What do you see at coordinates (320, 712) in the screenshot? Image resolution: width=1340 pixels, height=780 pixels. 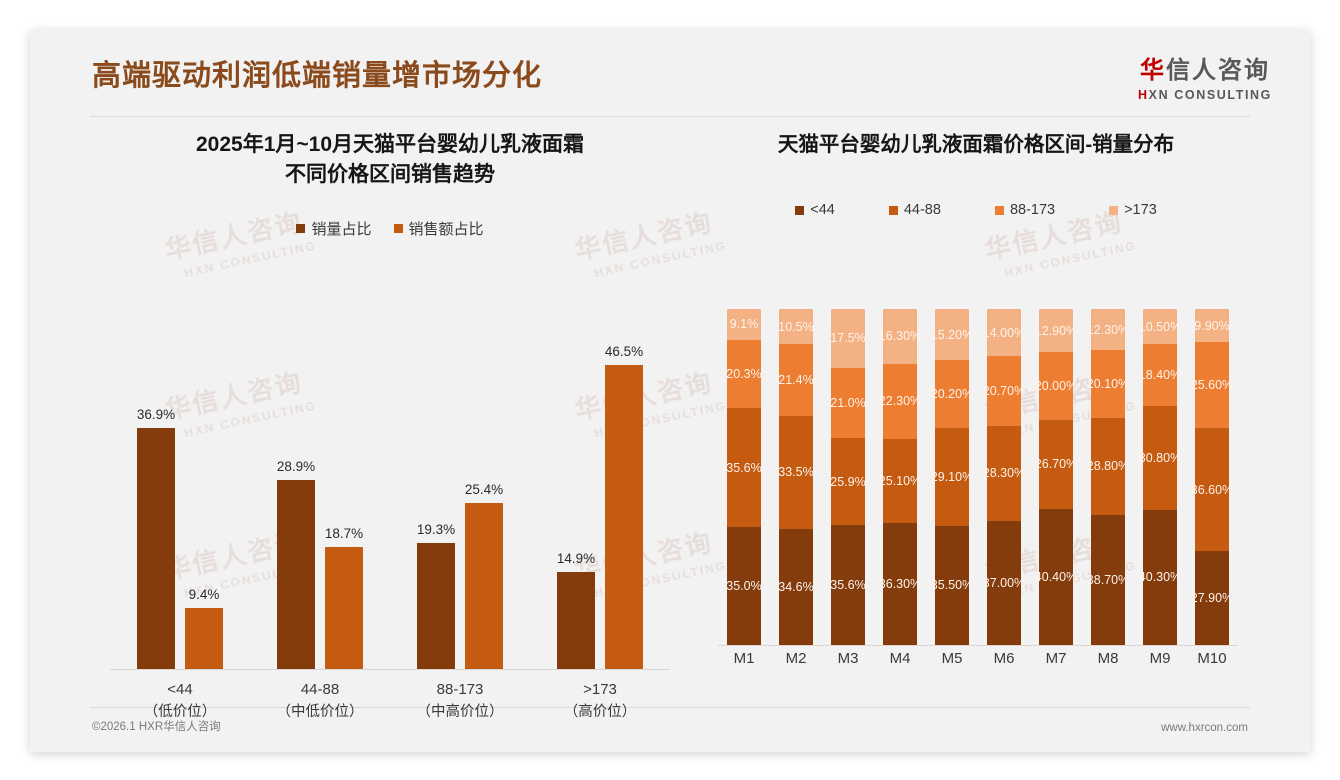 I see `x-tick-sub: （中低价位）` at bounding box center [320, 712].